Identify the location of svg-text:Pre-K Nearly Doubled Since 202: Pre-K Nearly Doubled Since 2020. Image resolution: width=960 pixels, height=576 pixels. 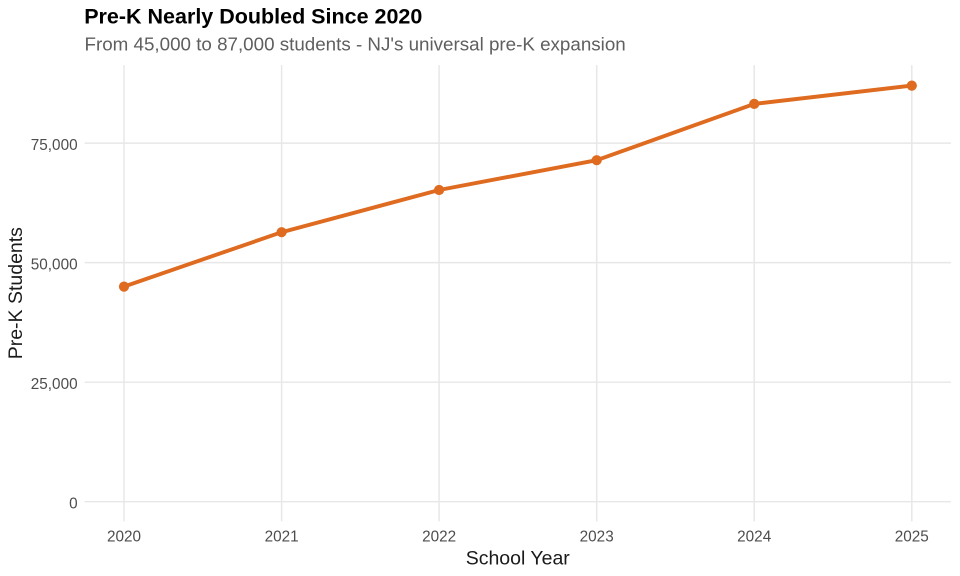
(253, 17).